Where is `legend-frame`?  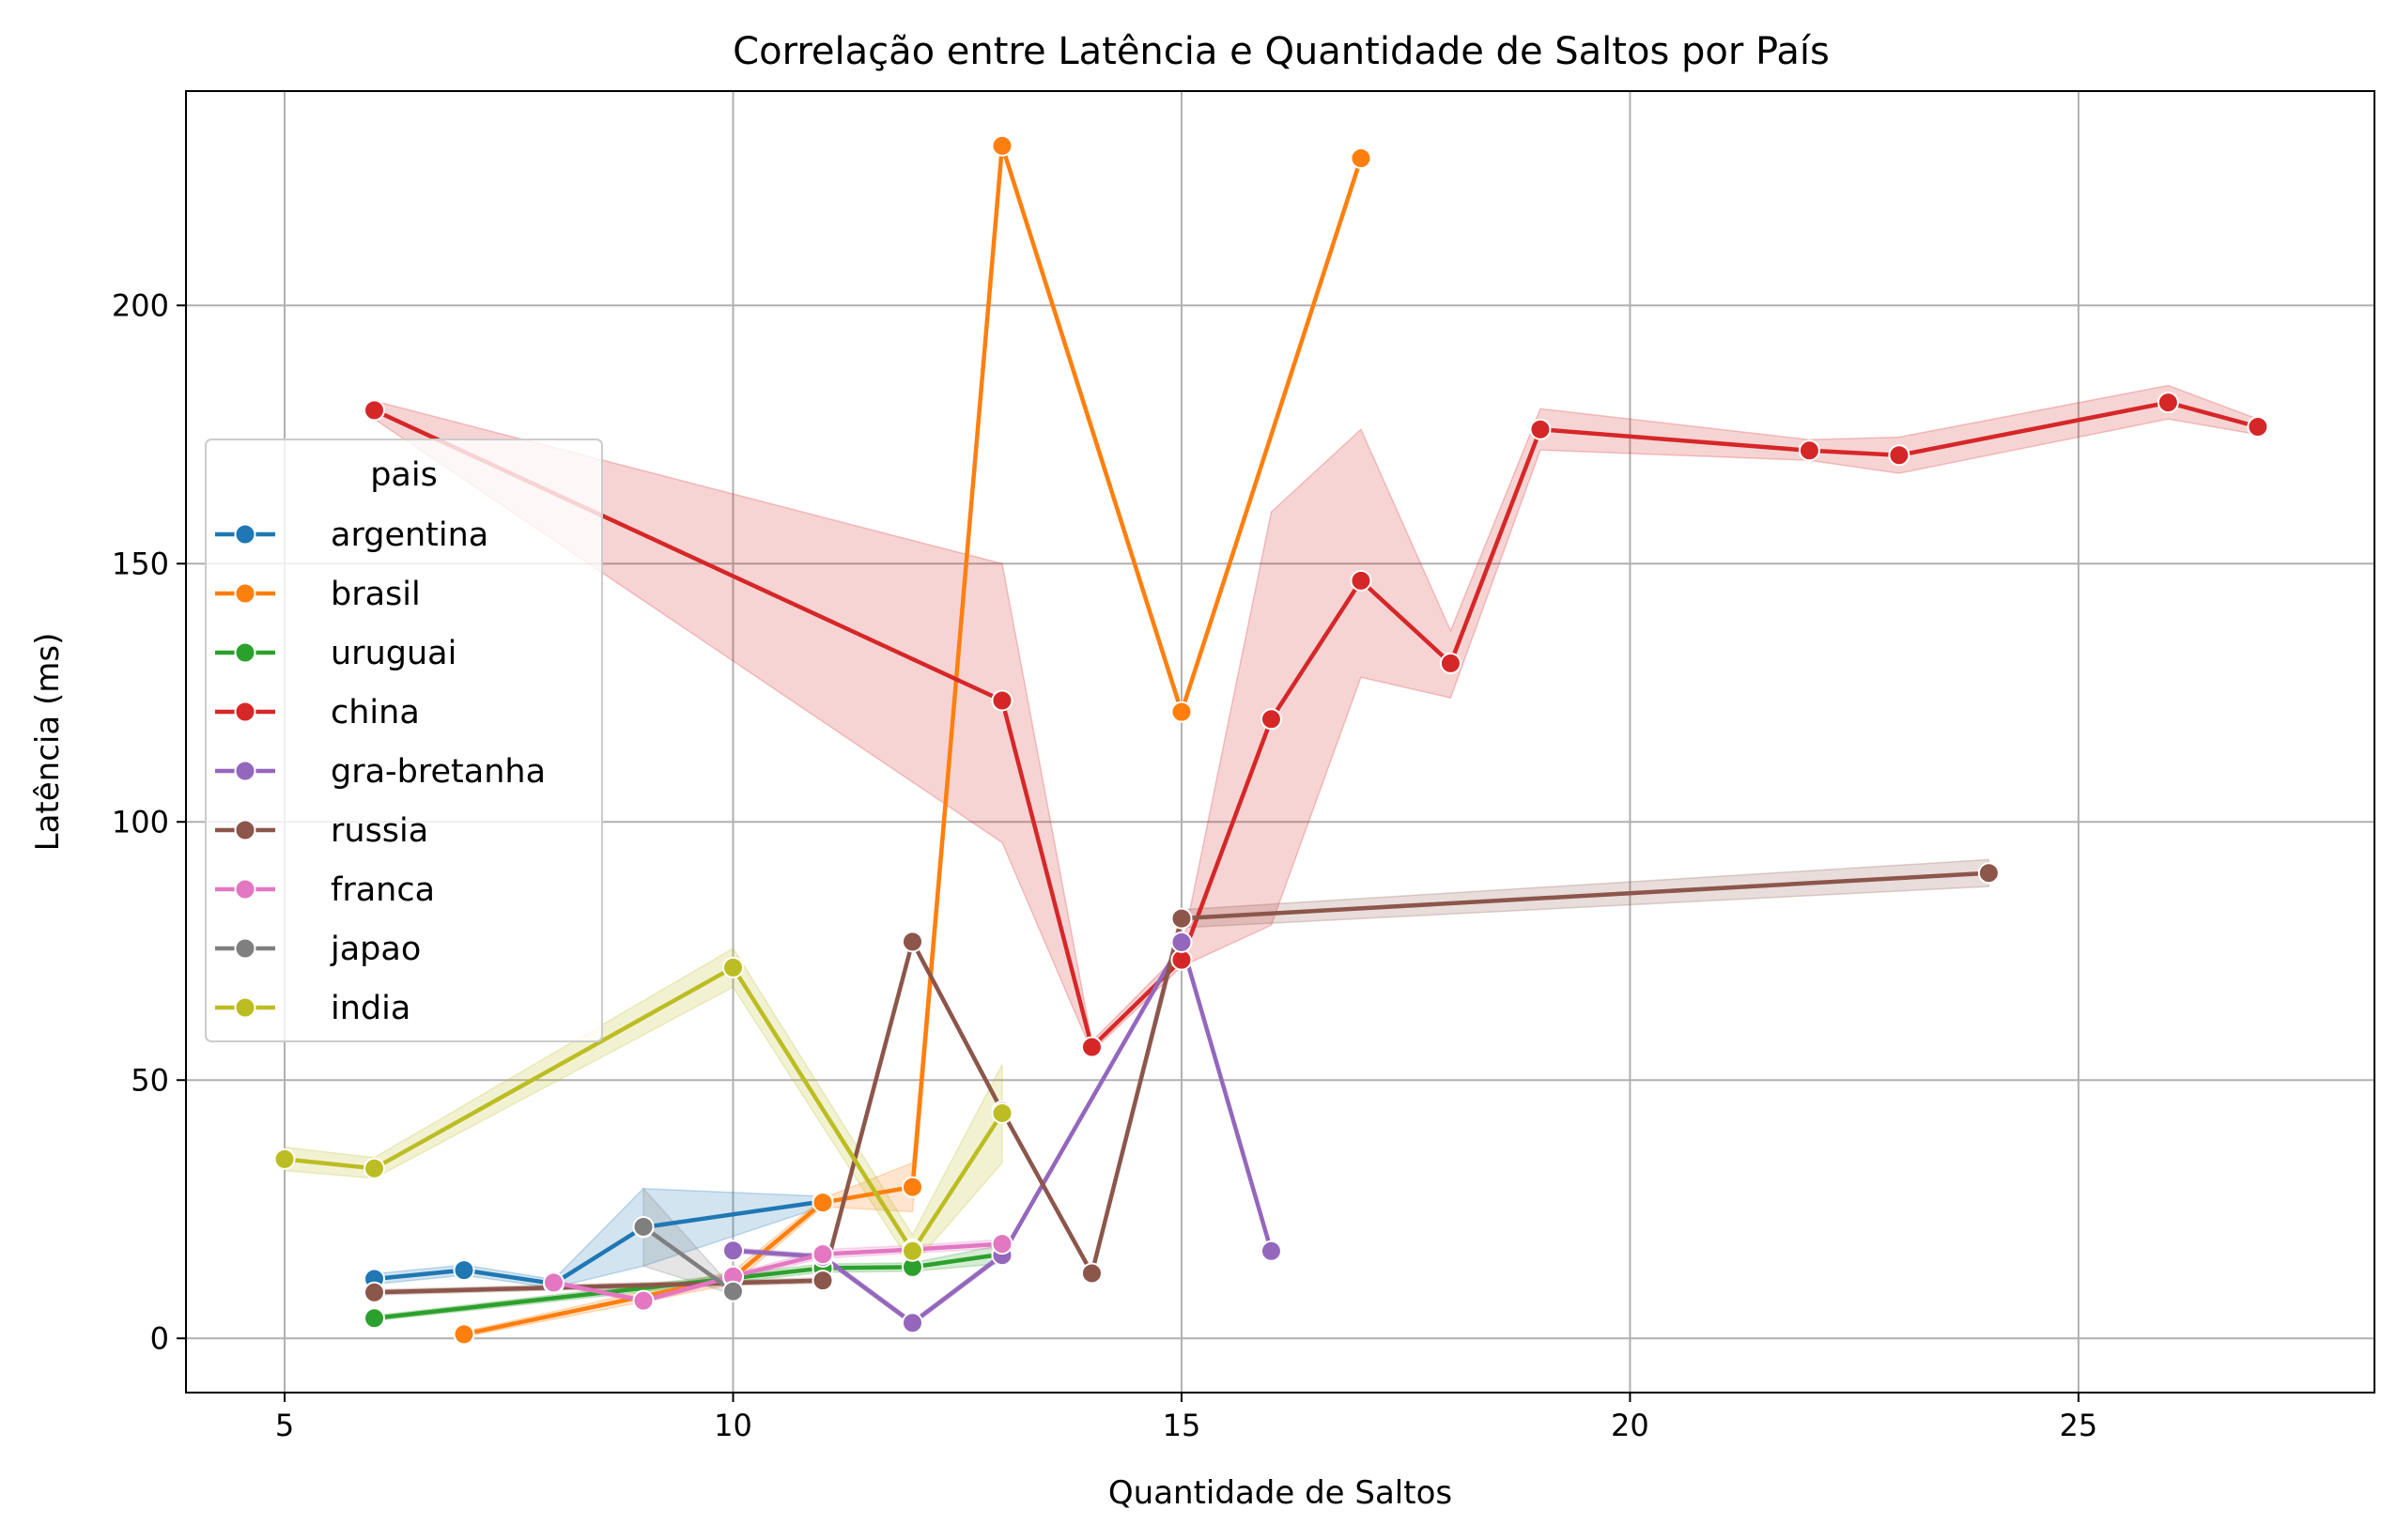
legend-frame is located at coordinates (404, 740).